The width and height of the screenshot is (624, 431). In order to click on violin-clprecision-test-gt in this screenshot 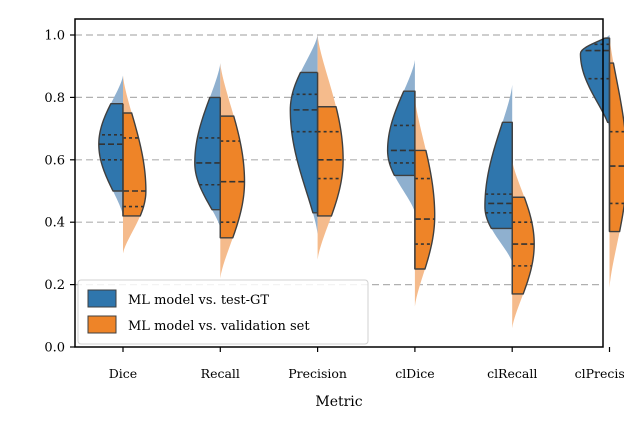, I will do `click(595, 82)`.